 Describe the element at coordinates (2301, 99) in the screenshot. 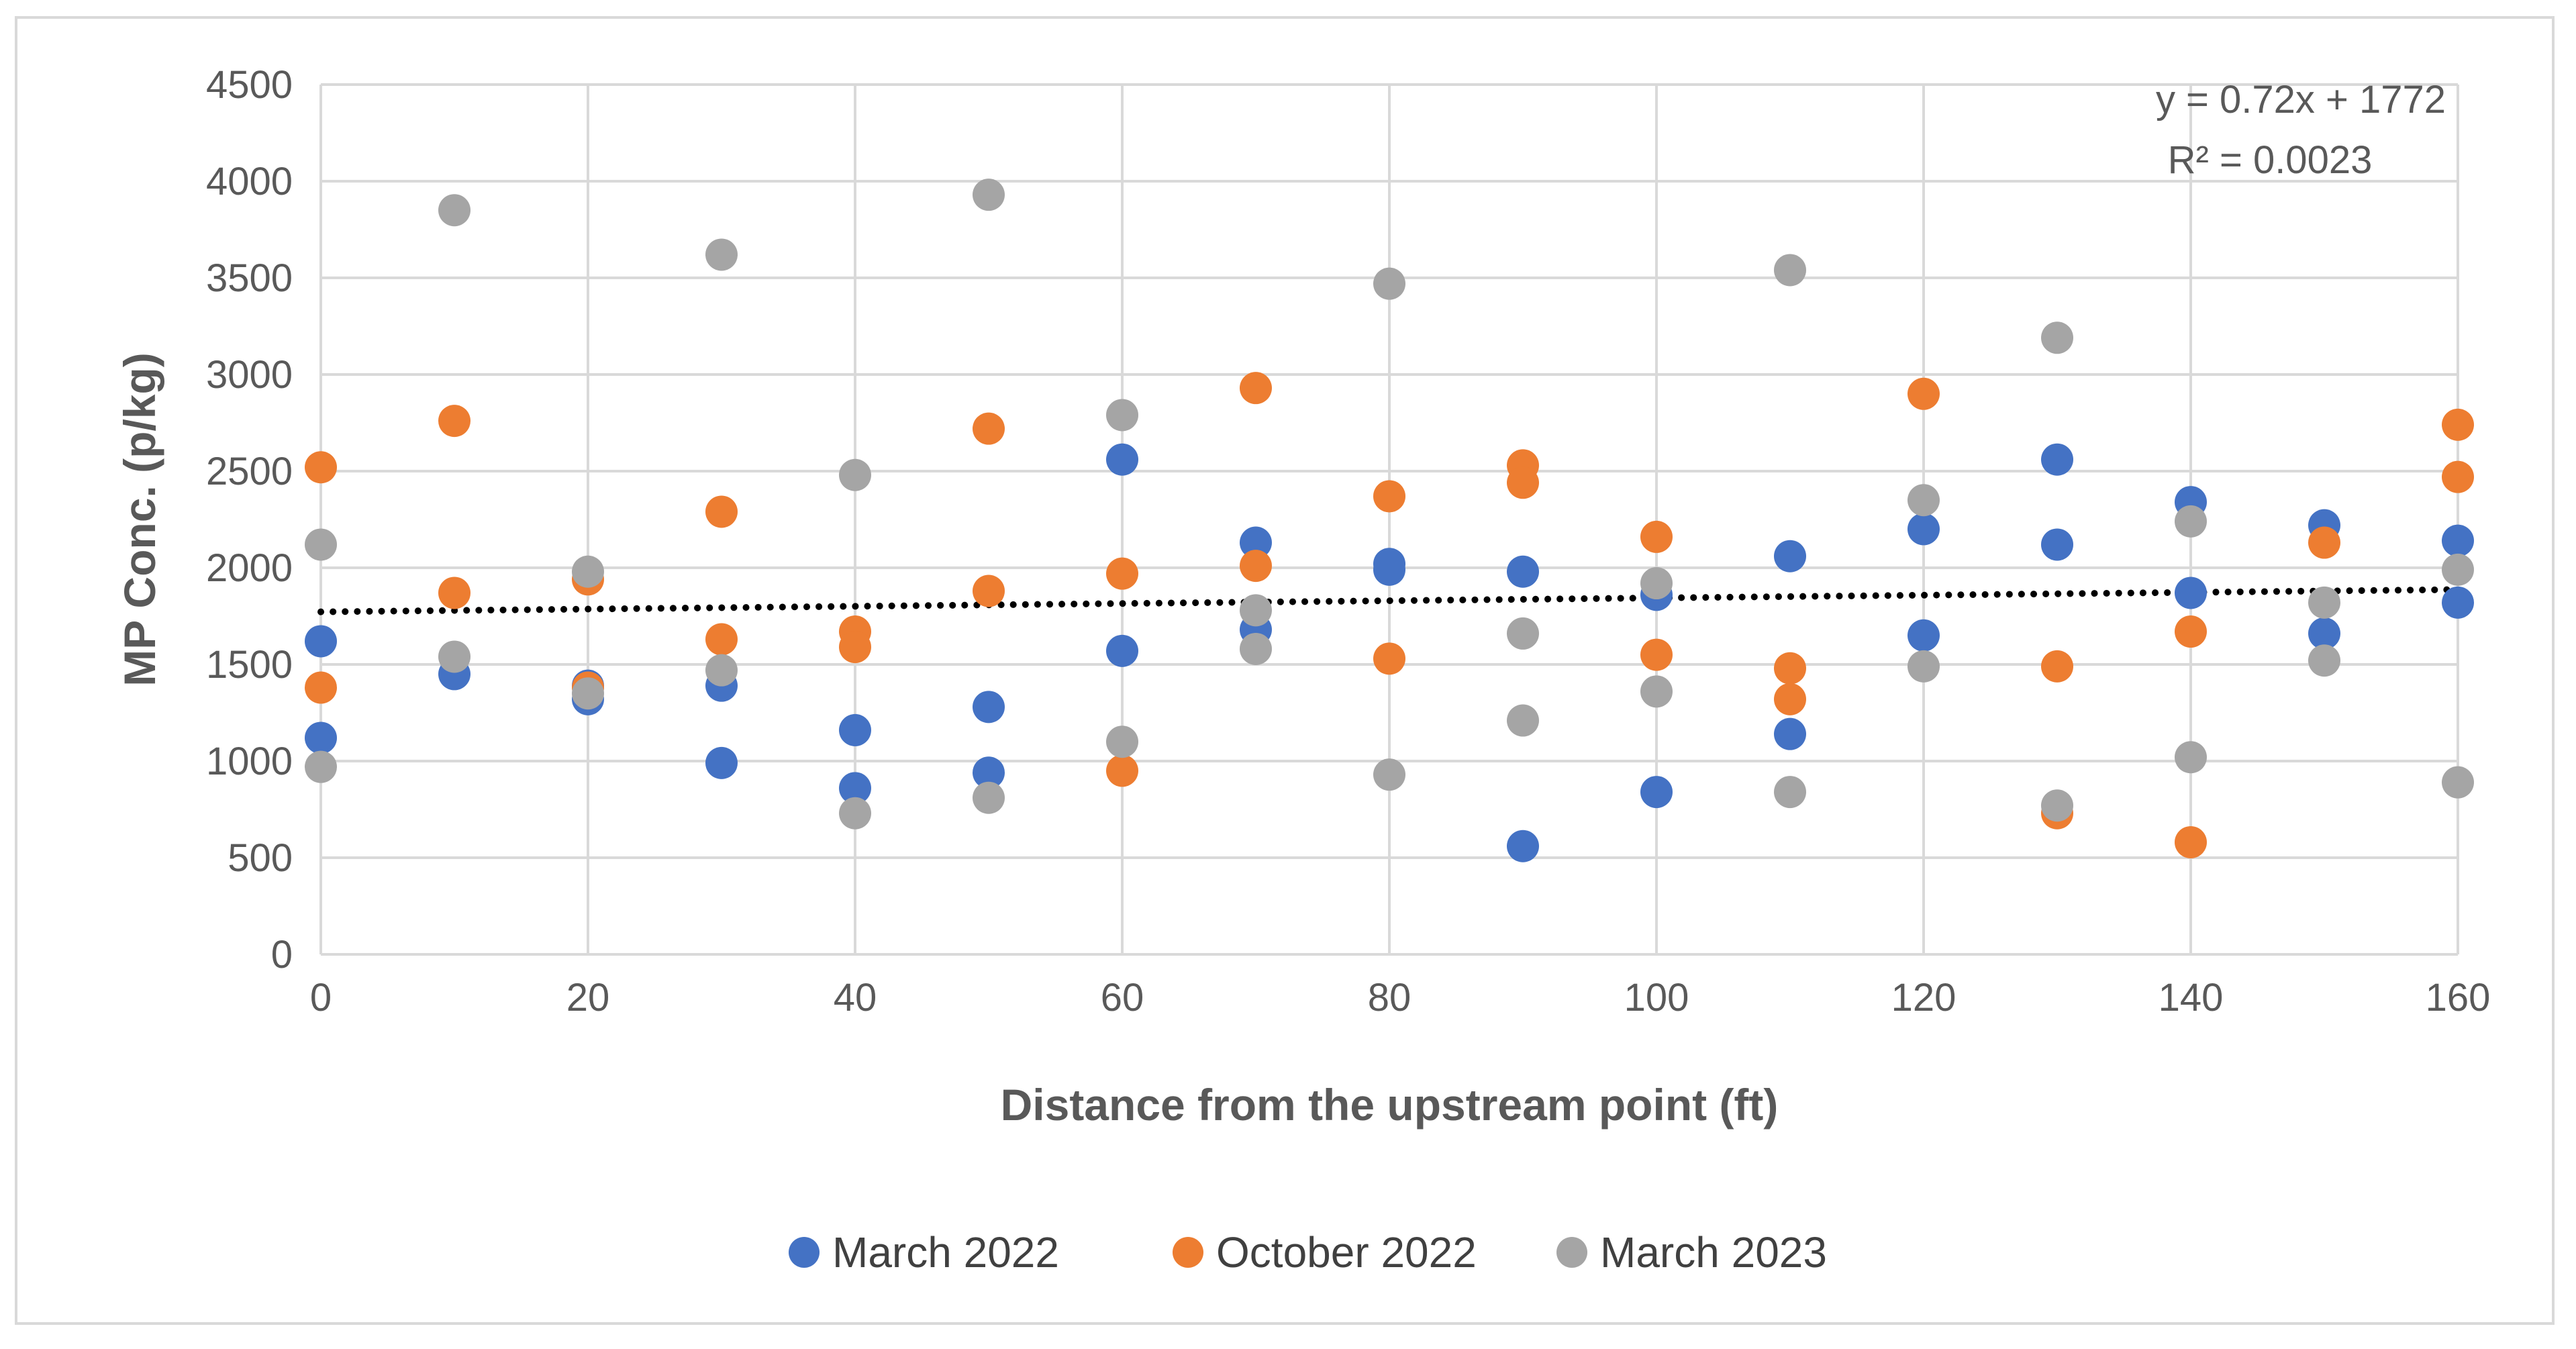

I see `trendline-equation: y = 0.72x + 1772` at that location.